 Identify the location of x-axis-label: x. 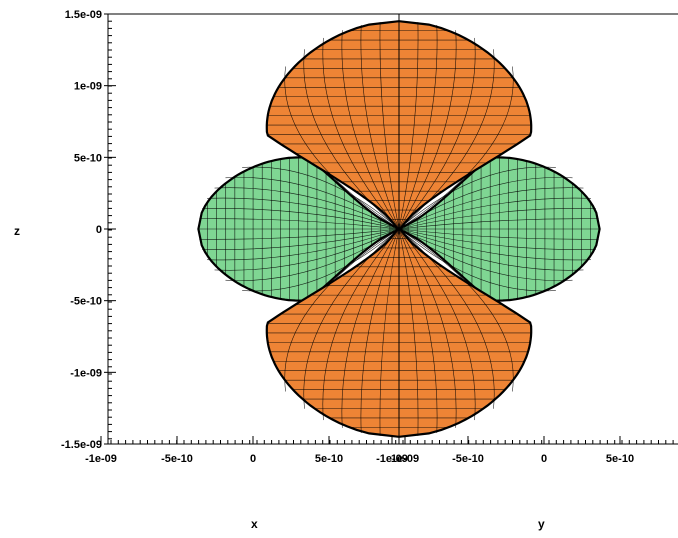
(254, 524).